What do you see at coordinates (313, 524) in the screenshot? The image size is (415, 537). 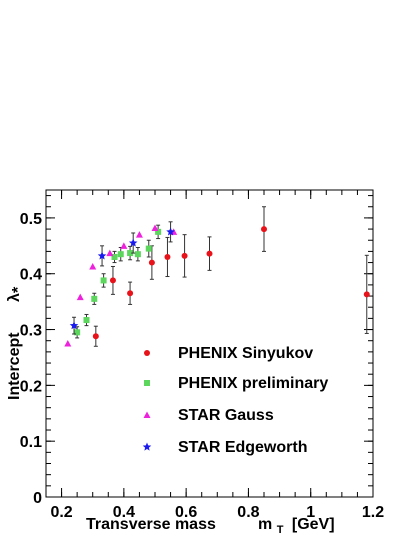 I see `x-axis-title-unit: [GeV]` at bounding box center [313, 524].